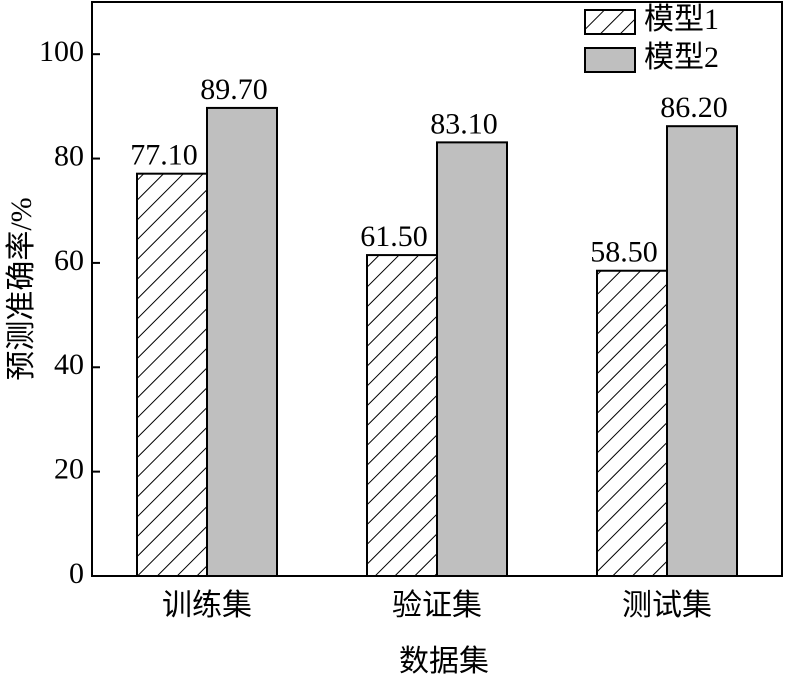 The width and height of the screenshot is (794, 684). What do you see at coordinates (464, 123) in the screenshot?
I see `value-label: 83.10` at bounding box center [464, 123].